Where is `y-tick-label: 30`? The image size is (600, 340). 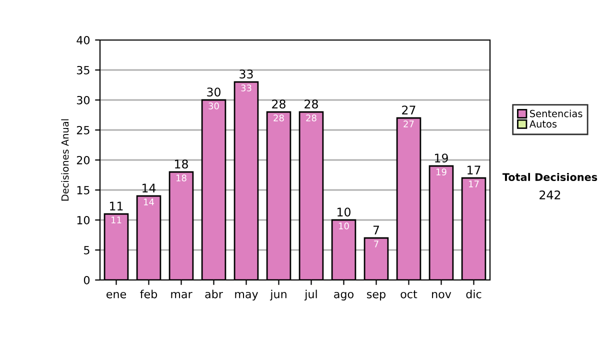
y-tick-label: 30 is located at coordinates (83, 100).